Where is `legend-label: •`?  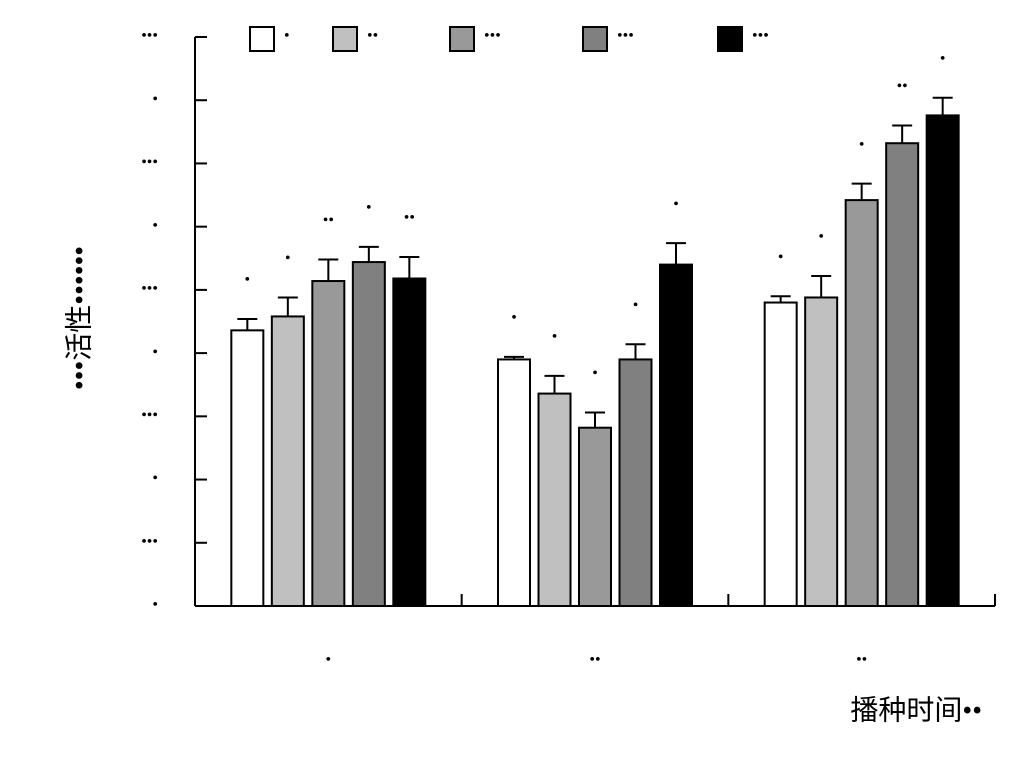
legend-label: • is located at coordinates (287, 36).